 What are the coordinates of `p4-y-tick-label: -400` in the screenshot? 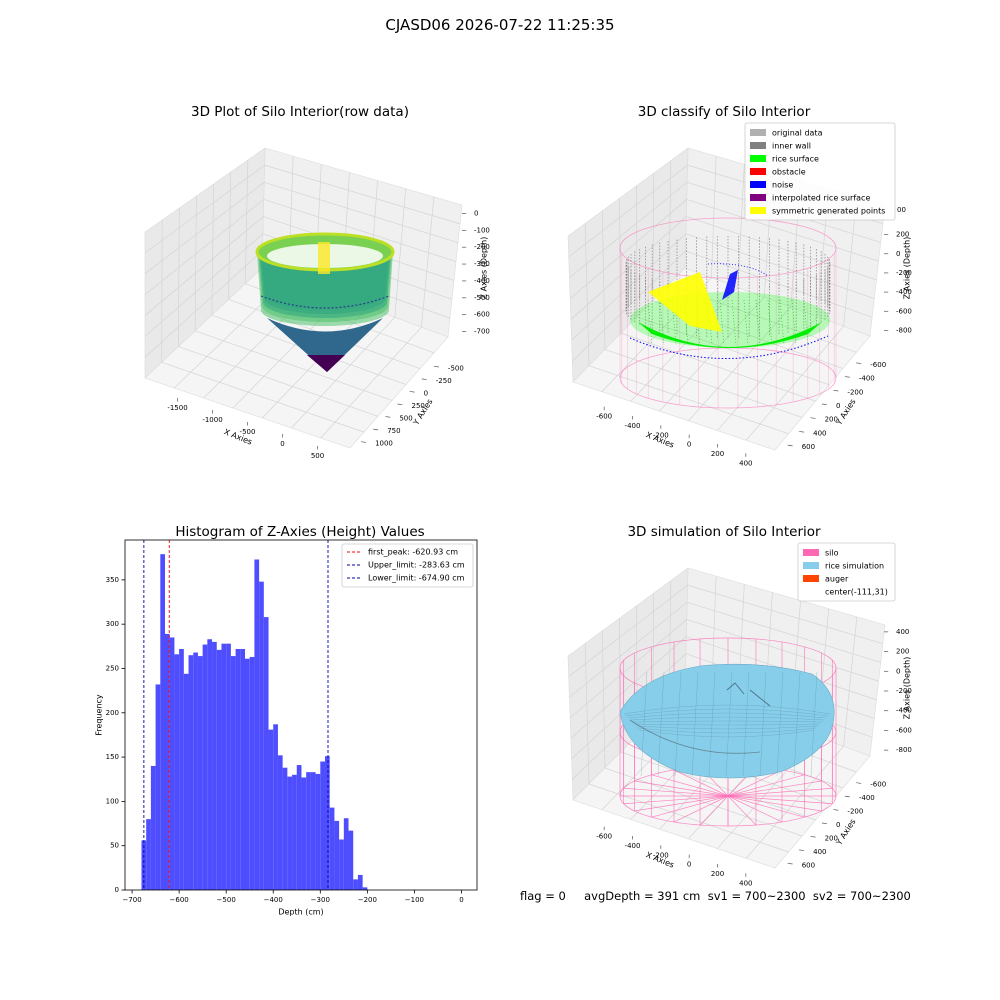 It's located at (867, 798).